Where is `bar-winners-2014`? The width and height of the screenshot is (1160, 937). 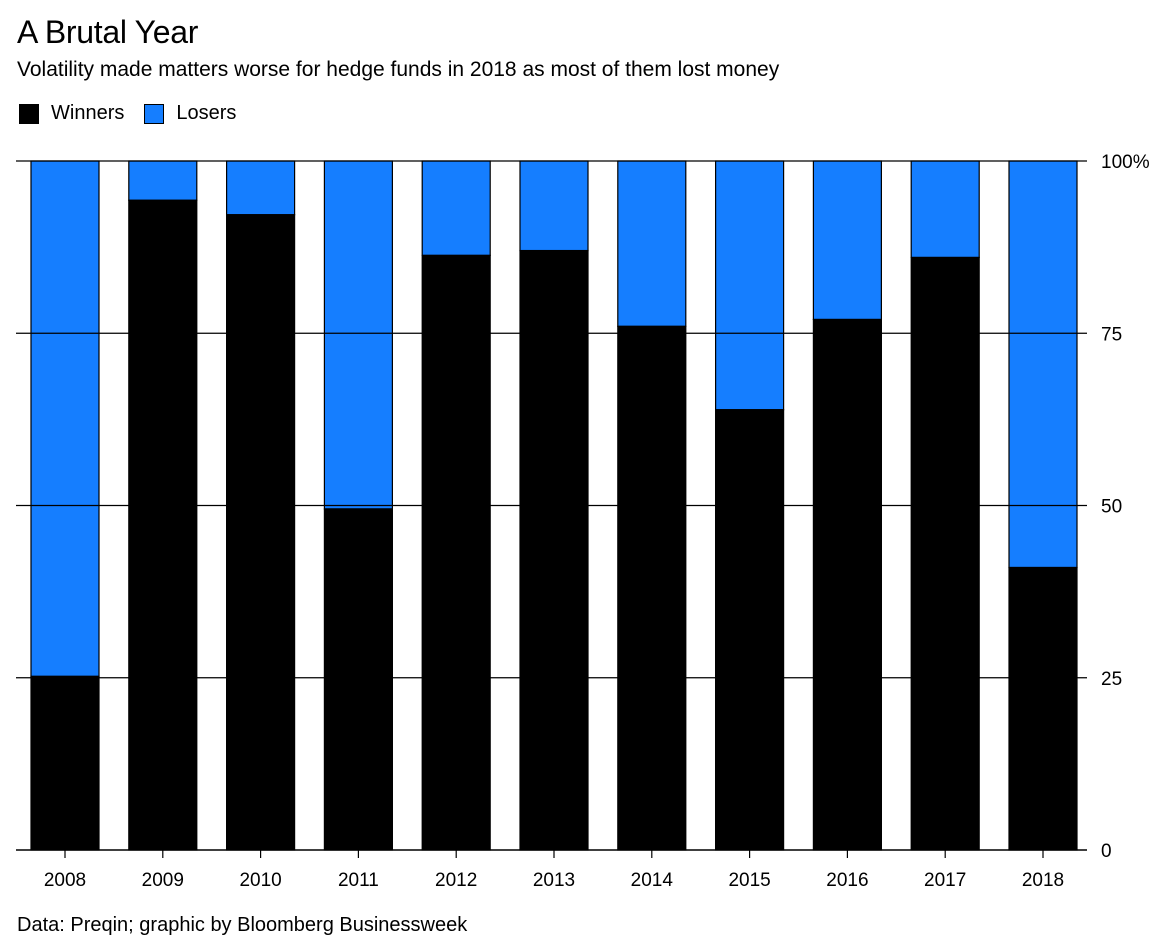
bar-winners-2014 is located at coordinates (652, 588).